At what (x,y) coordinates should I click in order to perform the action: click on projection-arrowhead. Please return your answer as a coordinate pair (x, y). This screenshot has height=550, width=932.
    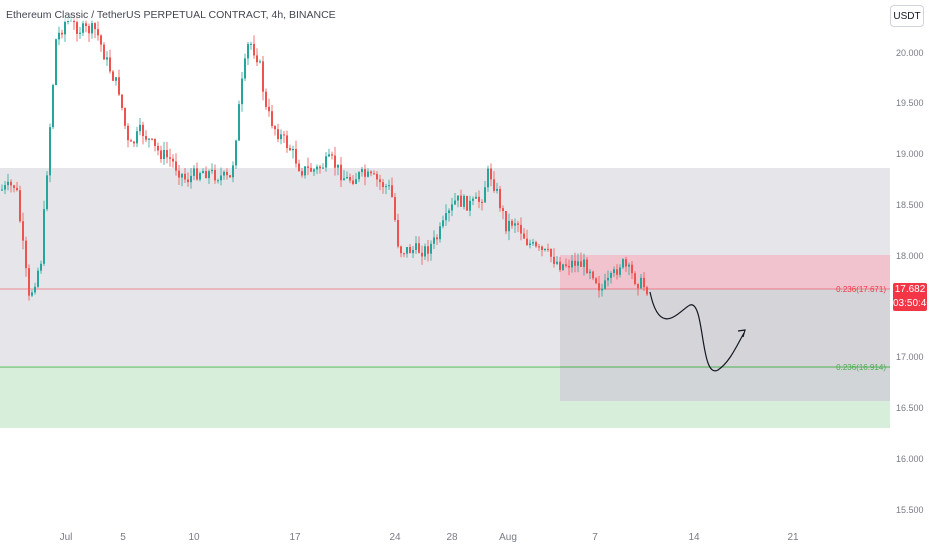
    Looking at the image, I should click on (741, 333).